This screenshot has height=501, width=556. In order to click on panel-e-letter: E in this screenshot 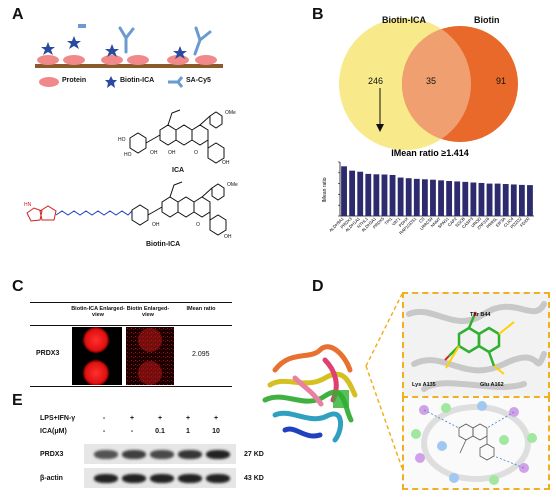, I will do `click(17, 400)`.